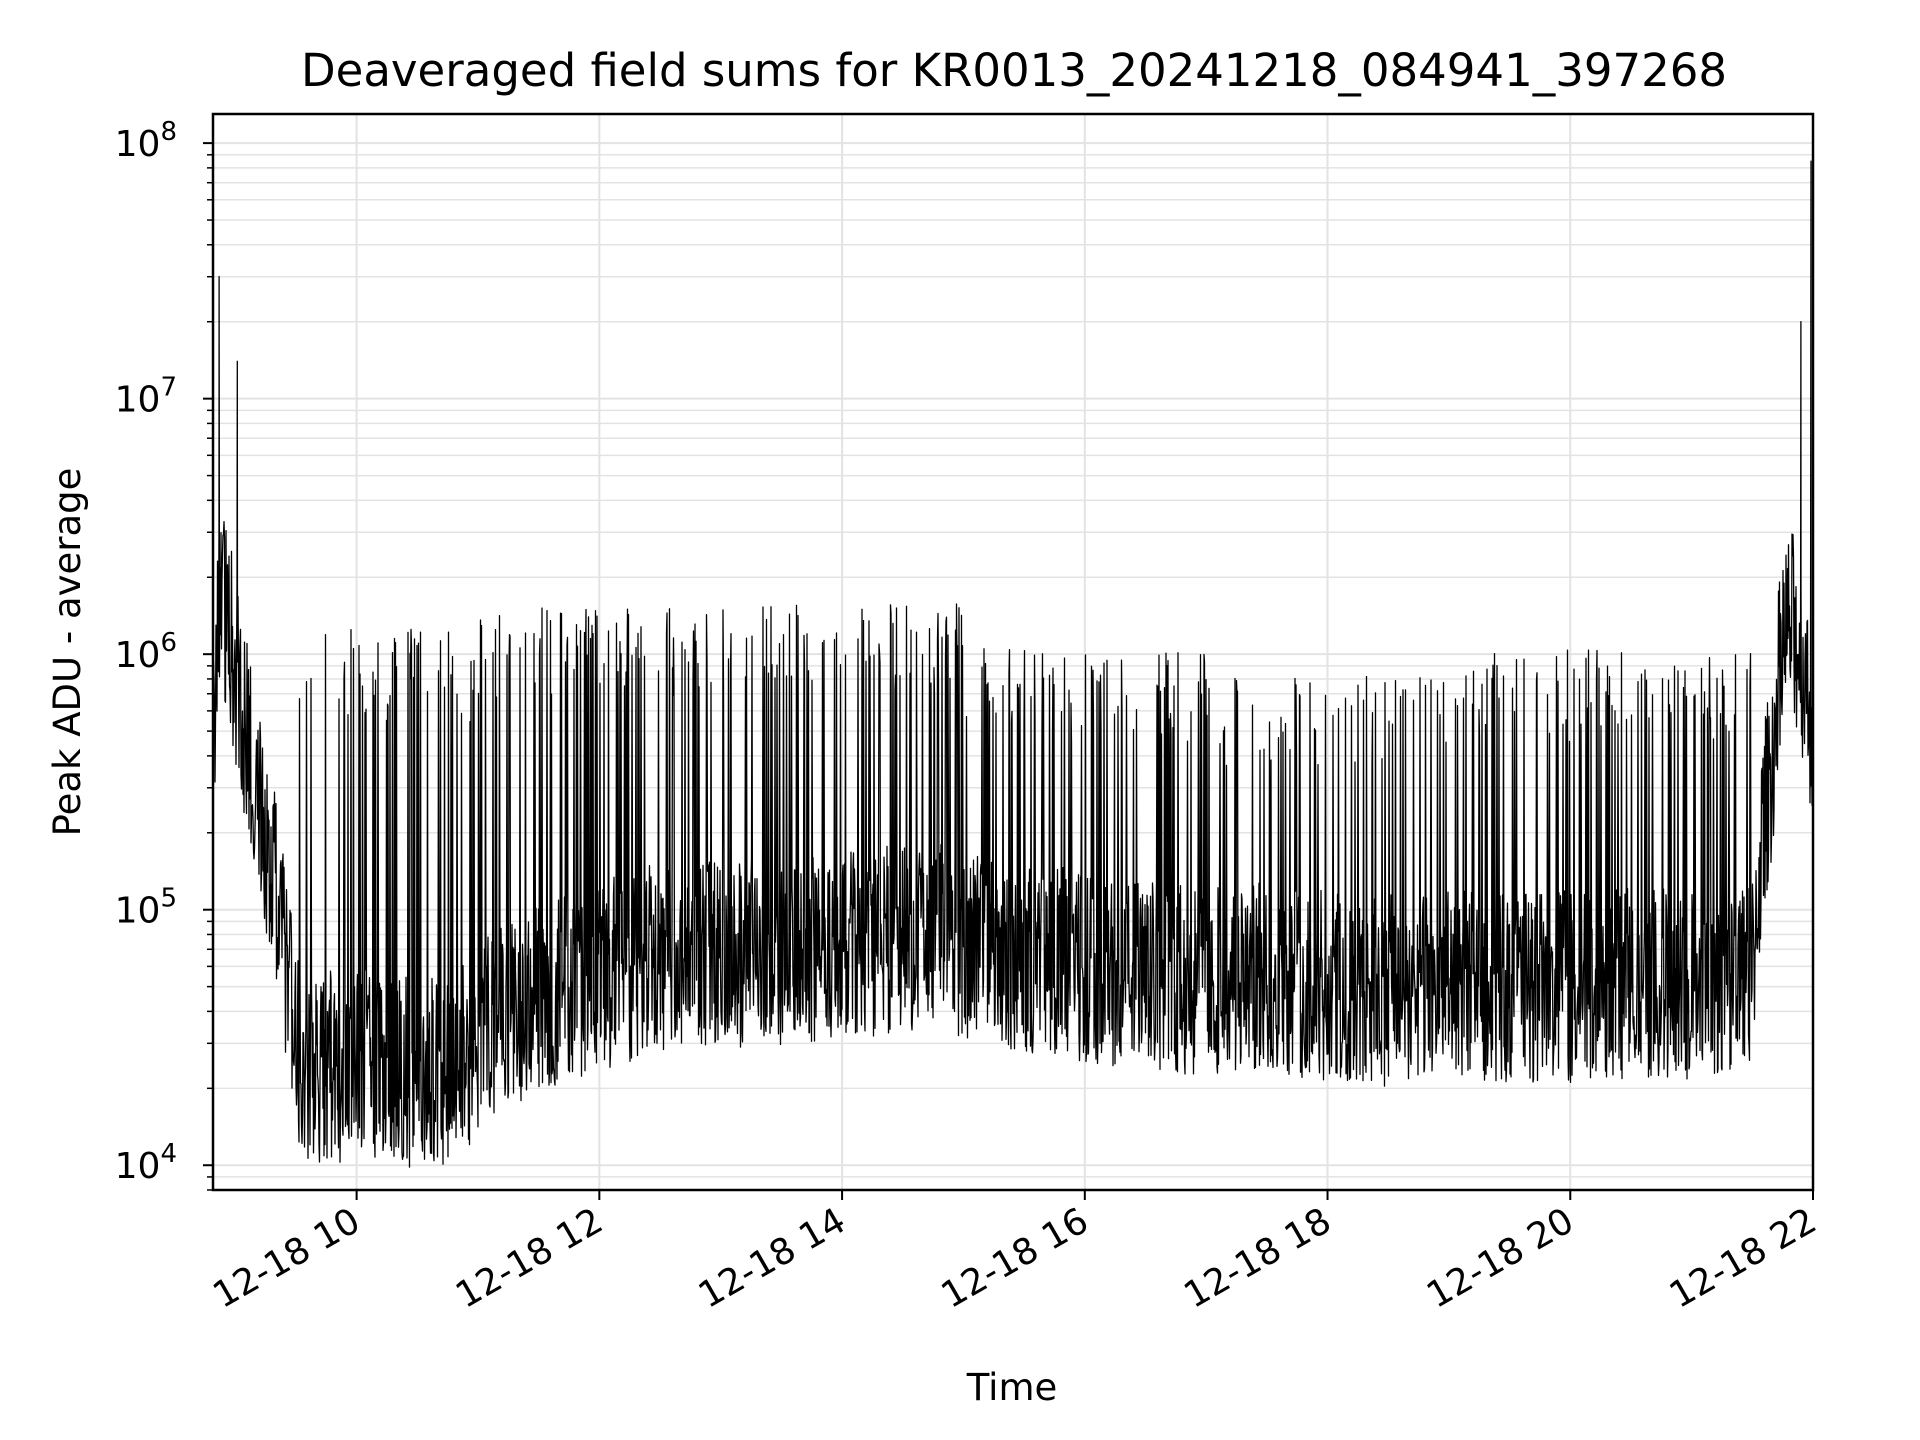 The image size is (1920, 1440). Describe the element at coordinates (1012, 1387) in the screenshot. I see `x-axis-label: Time` at that location.